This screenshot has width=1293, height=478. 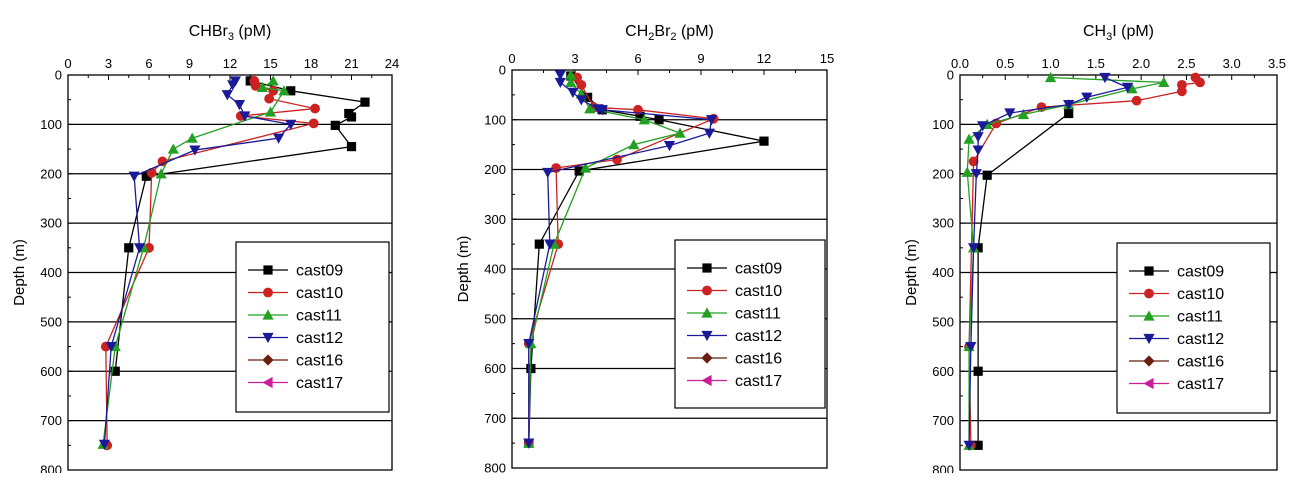 I want to click on legend-label-cast09: cast09, so click(x=1200, y=272).